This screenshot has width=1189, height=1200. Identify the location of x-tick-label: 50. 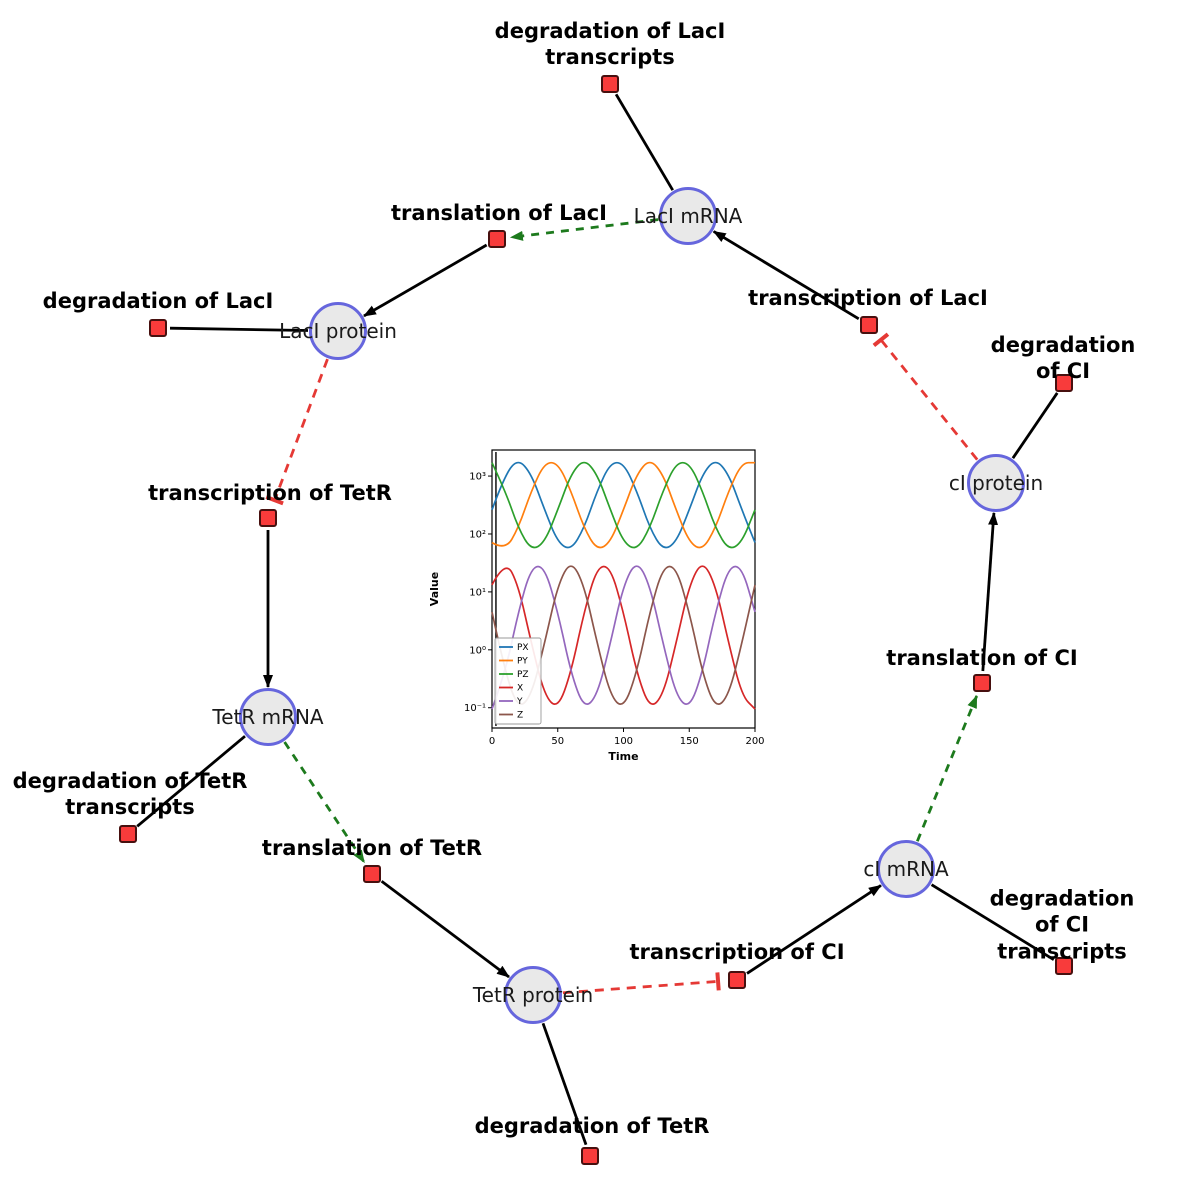
(557, 741).